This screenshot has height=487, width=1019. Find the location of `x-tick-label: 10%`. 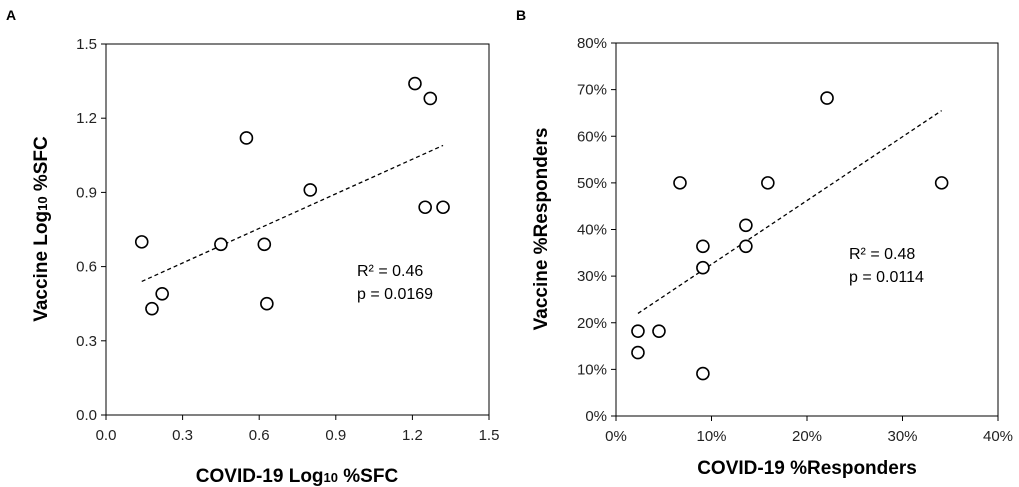

x-tick-label: 10% is located at coordinates (711, 436).